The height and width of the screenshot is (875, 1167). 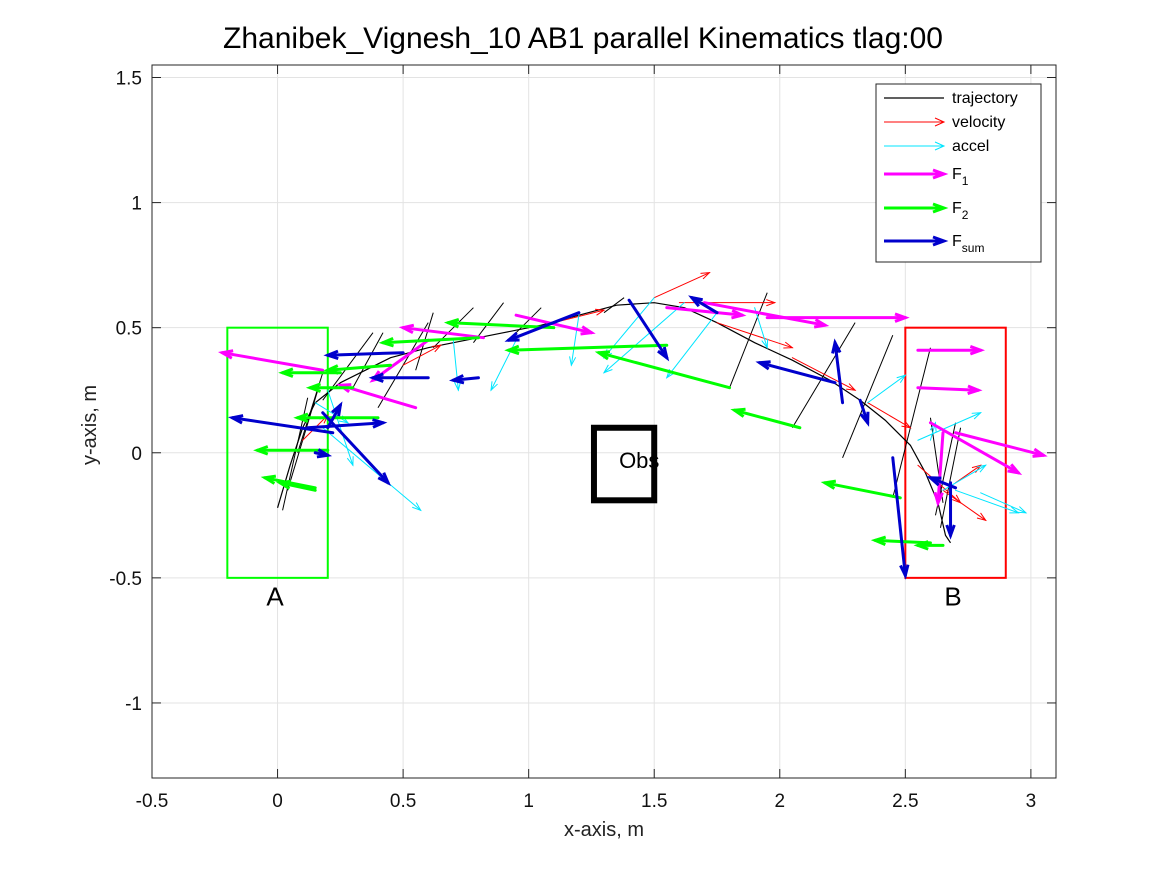 What do you see at coordinates (1031, 801) in the screenshot?
I see `x-tick-label: 3` at bounding box center [1031, 801].